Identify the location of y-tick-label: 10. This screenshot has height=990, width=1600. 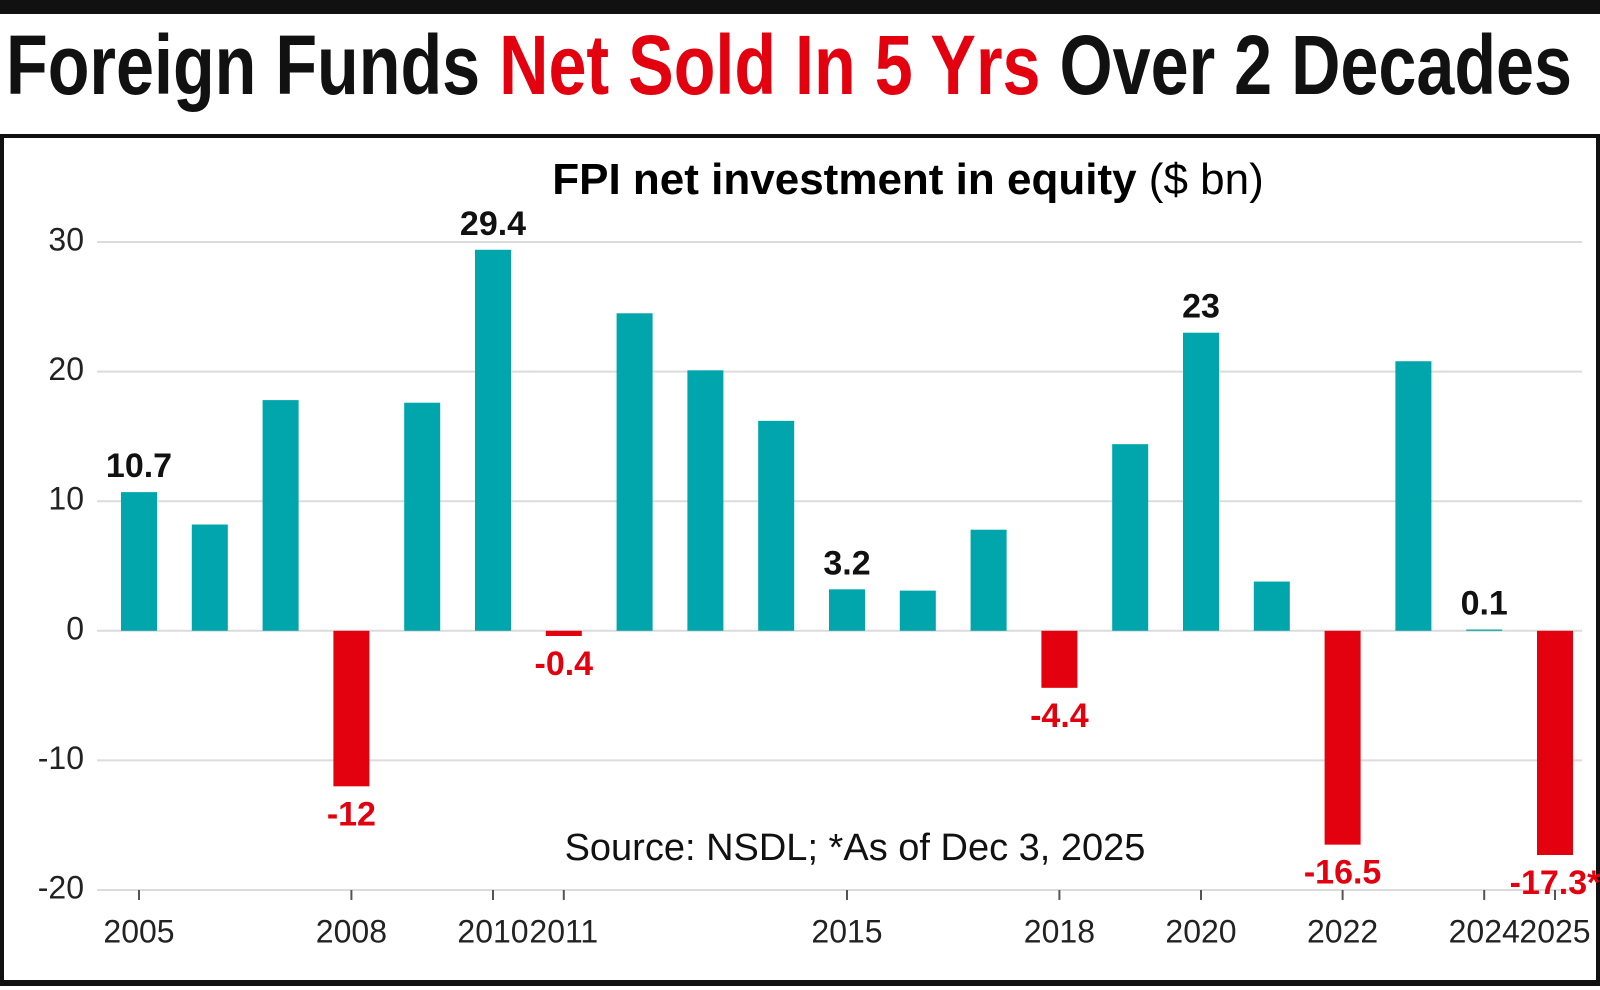
(66, 499).